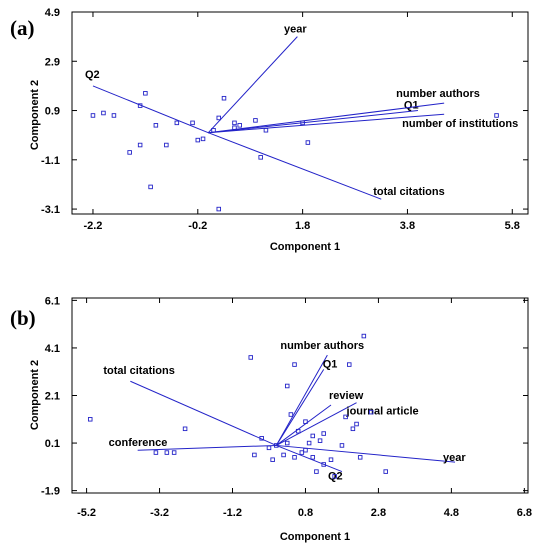  What do you see at coordinates (203, 413) in the screenshot?
I see `panel-b-vector-total-citations` at bounding box center [203, 413].